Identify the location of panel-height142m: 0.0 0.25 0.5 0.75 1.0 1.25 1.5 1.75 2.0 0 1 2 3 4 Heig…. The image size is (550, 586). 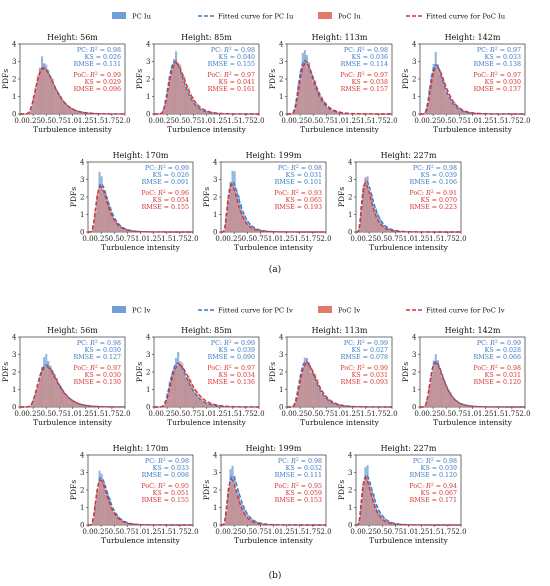
(466, 83).